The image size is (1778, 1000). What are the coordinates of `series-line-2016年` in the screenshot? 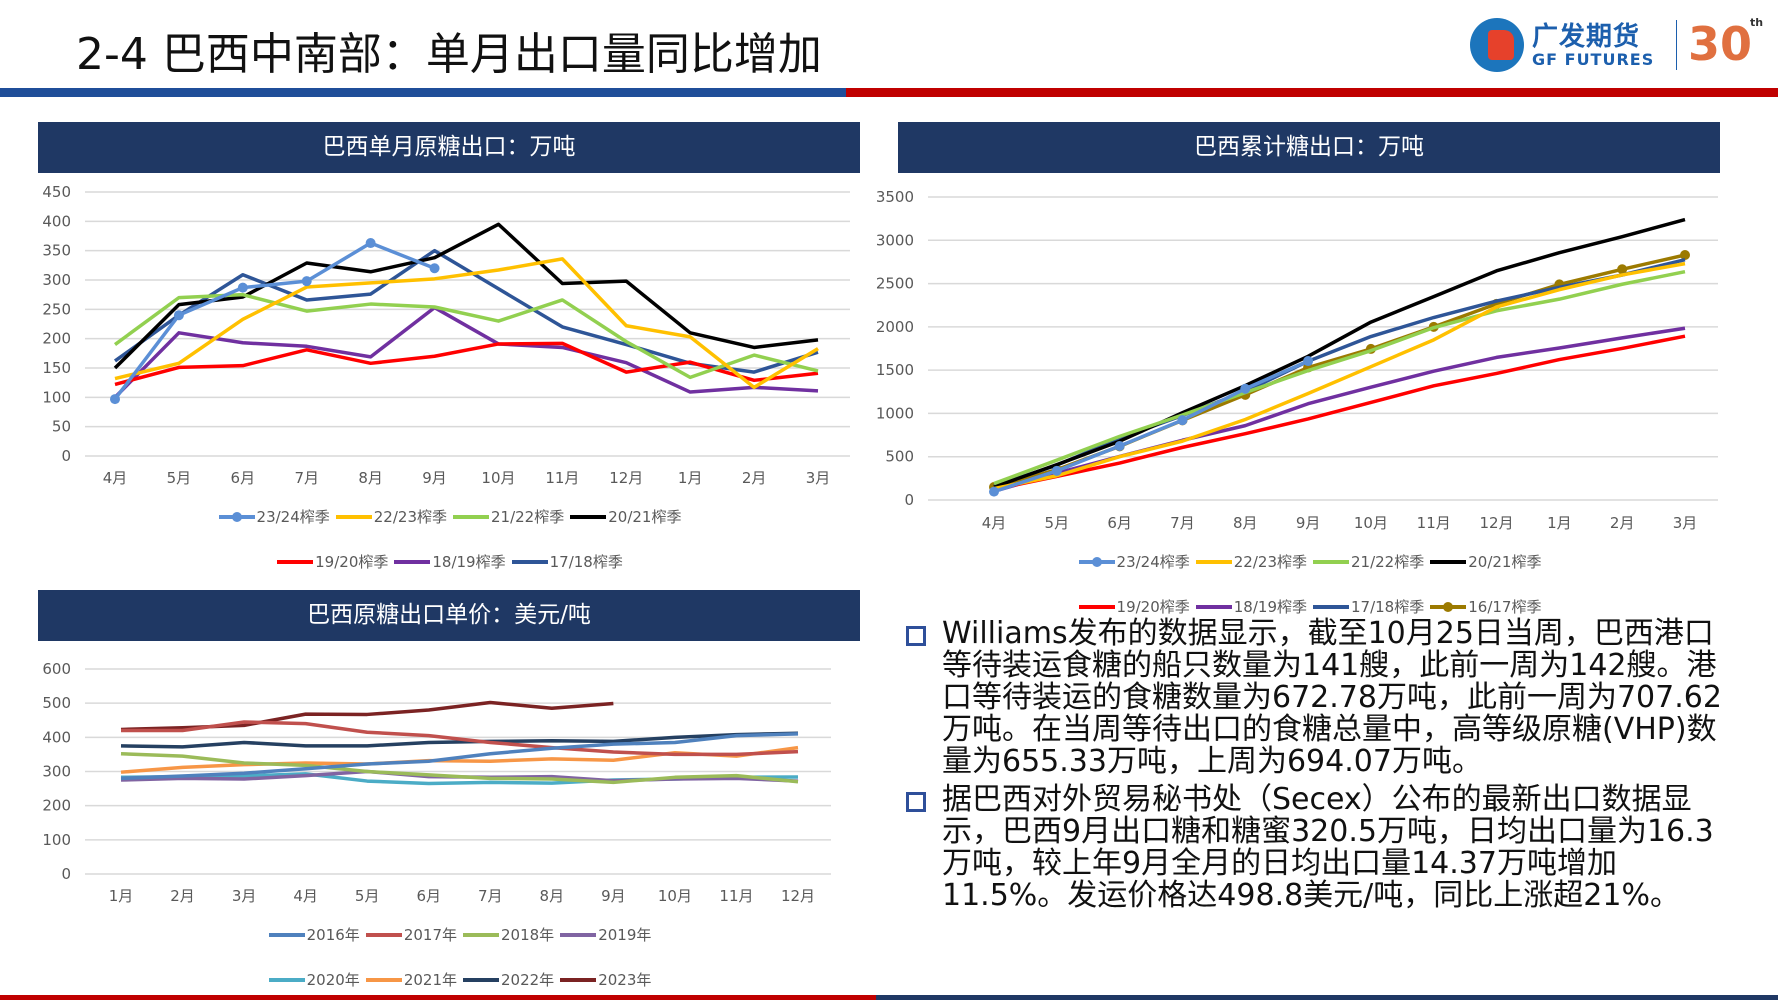 It's located at (459, 756).